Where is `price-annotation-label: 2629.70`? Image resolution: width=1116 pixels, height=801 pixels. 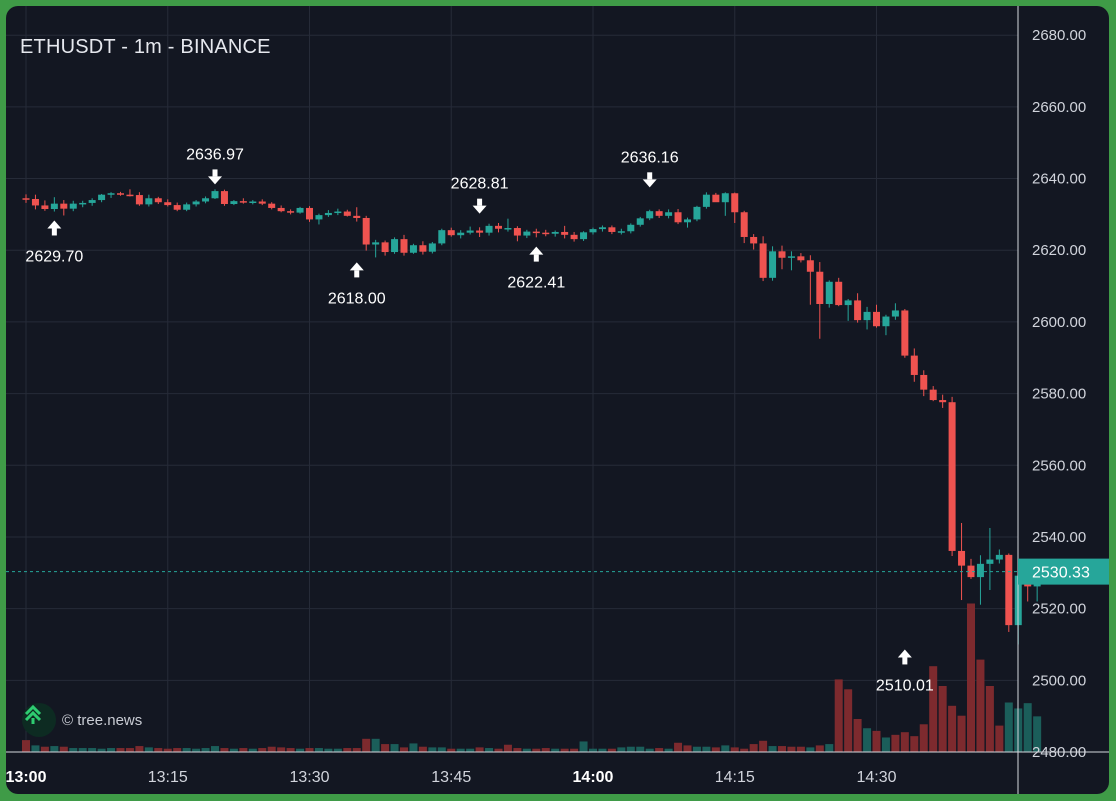 price-annotation-label: 2629.70 is located at coordinates (54, 256).